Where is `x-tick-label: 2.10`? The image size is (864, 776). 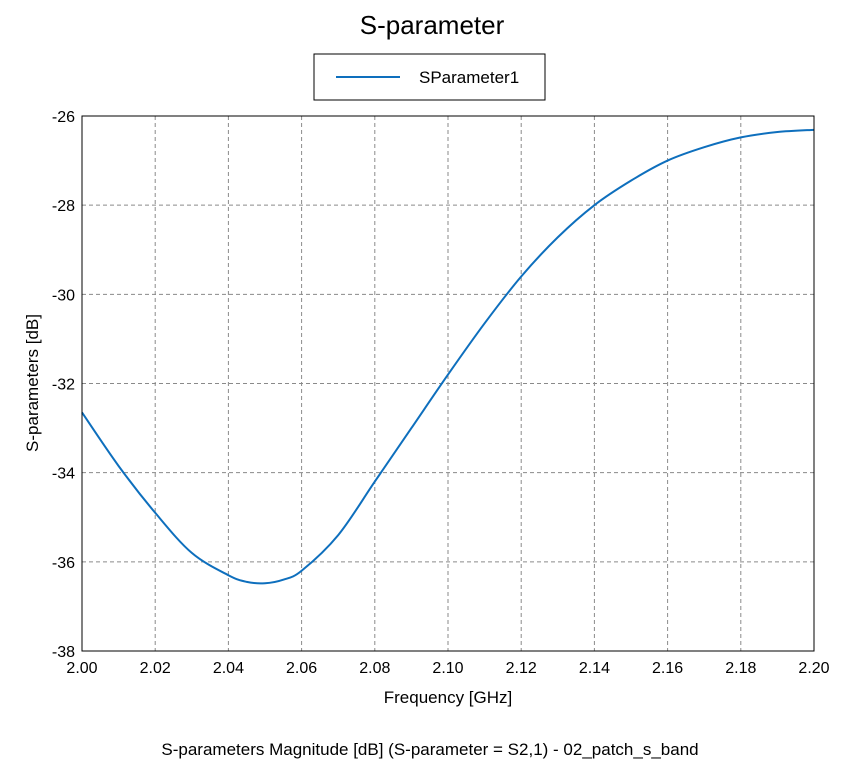
x-tick-label: 2.10 is located at coordinates (447, 668).